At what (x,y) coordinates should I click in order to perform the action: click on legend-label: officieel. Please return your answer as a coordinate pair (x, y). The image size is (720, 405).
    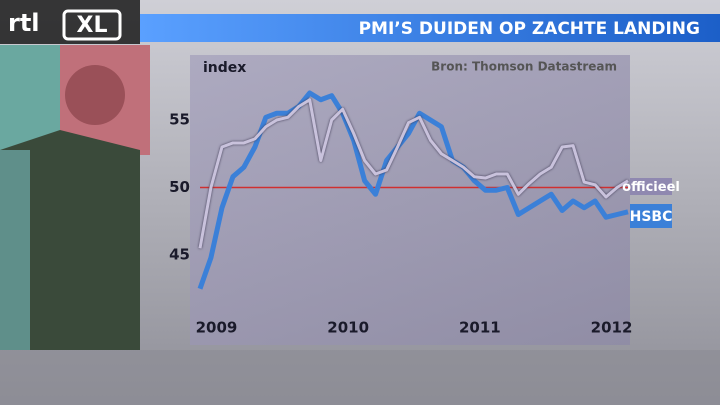
    Looking at the image, I should click on (651, 187).